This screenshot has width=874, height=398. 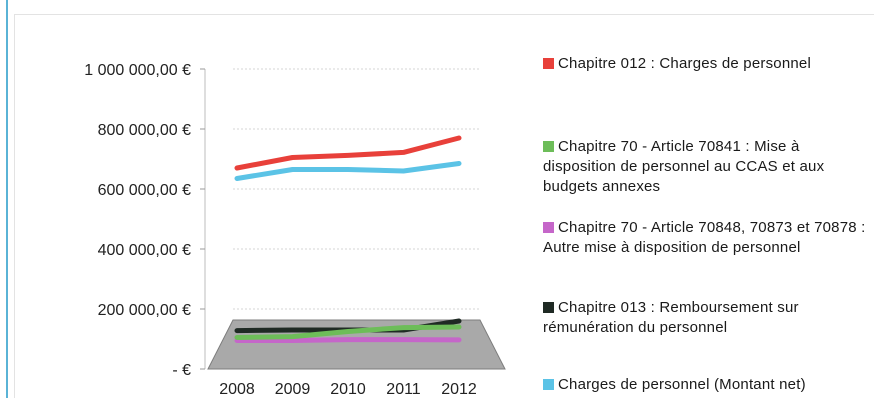 I want to click on y-tick-label: 600 000,00 €, so click(x=145, y=190).